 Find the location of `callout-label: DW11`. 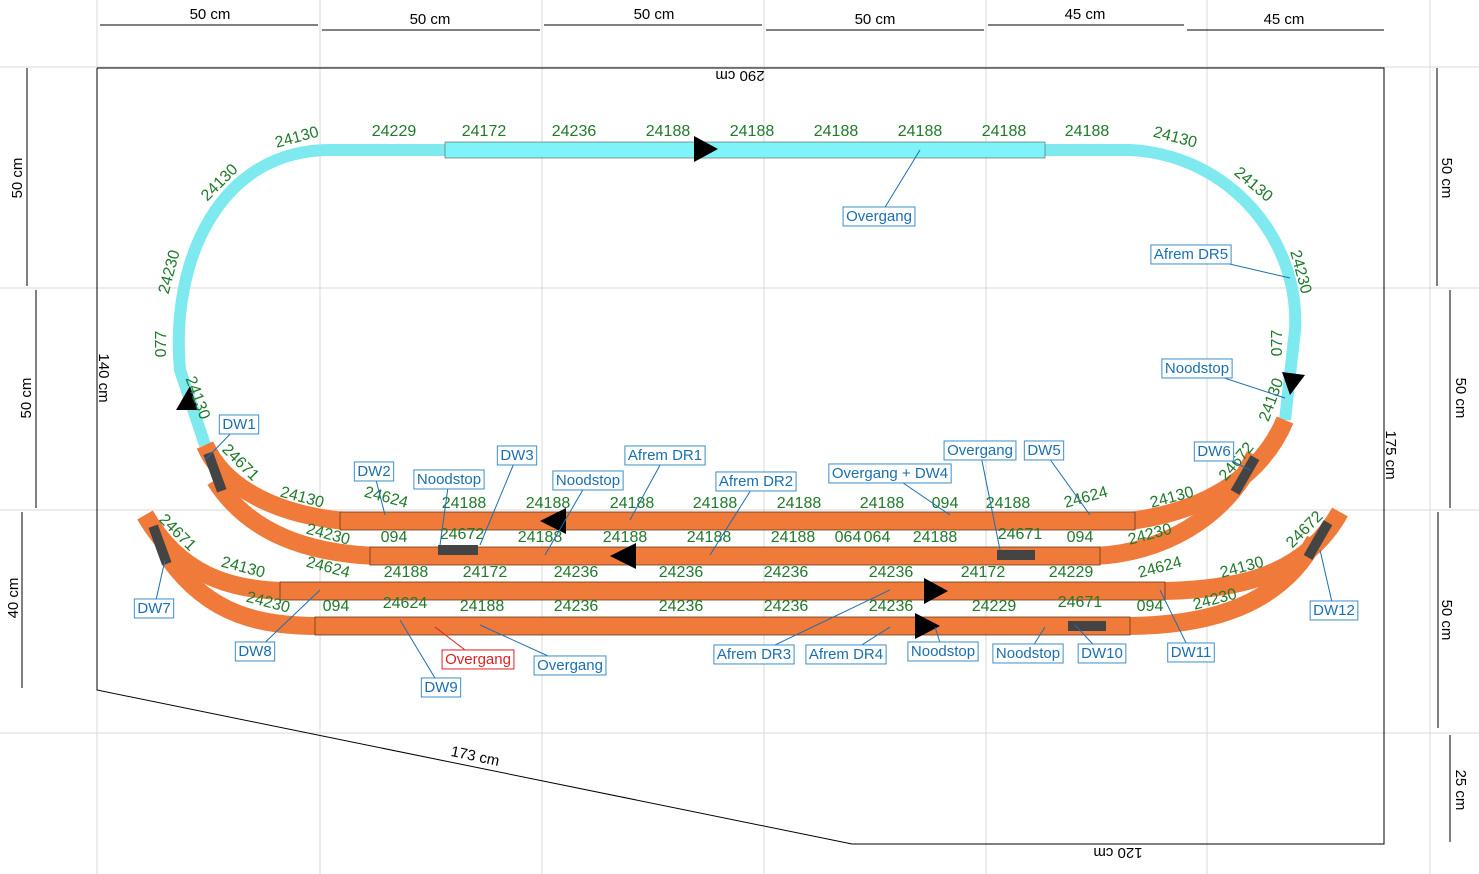

callout-label: DW11 is located at coordinates (1191, 652).